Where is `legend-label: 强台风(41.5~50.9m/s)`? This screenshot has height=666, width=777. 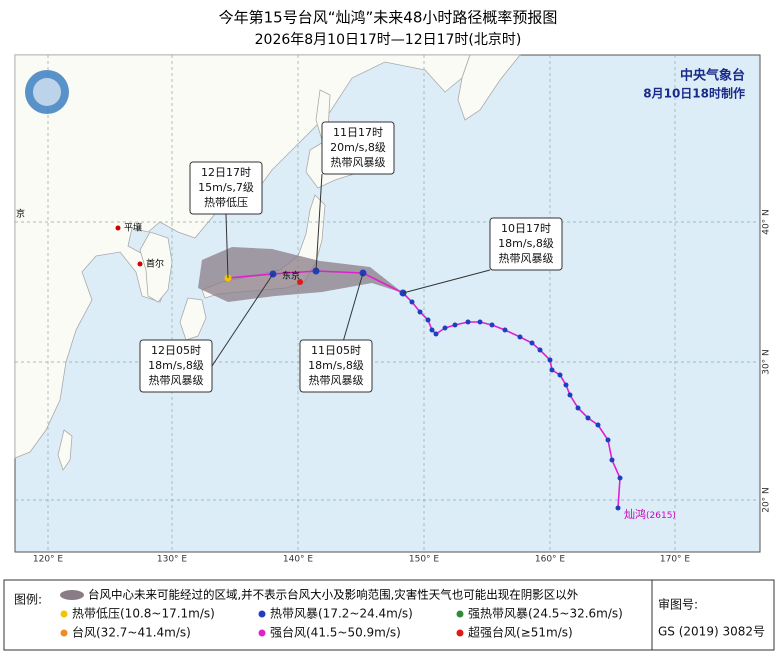 legend-label: 强台风(41.5~50.9m/s) is located at coordinates (335, 632).